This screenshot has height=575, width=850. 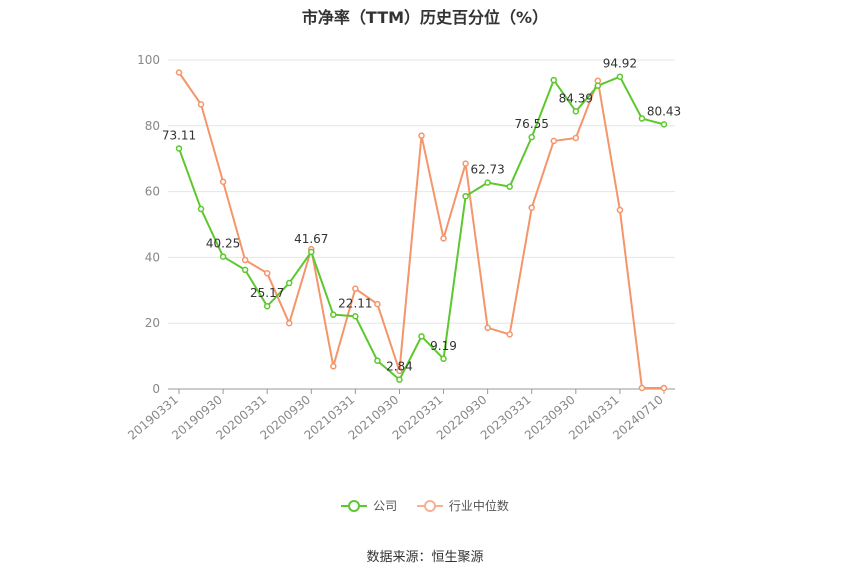 I want to click on data-label: 73.11, so click(x=179, y=135).